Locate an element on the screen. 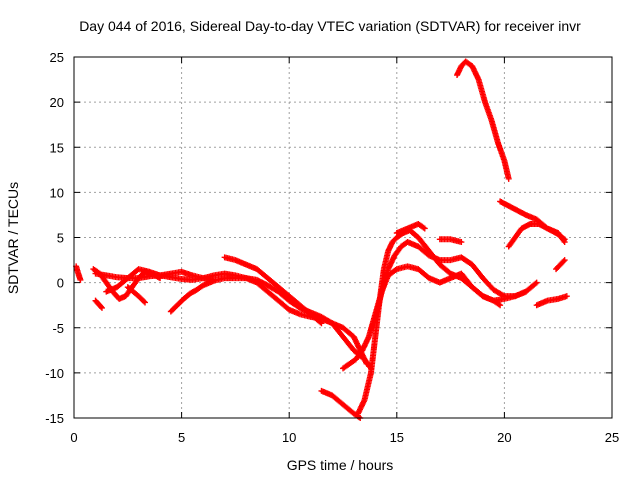  x-tick-label: 15 is located at coordinates (397, 437).